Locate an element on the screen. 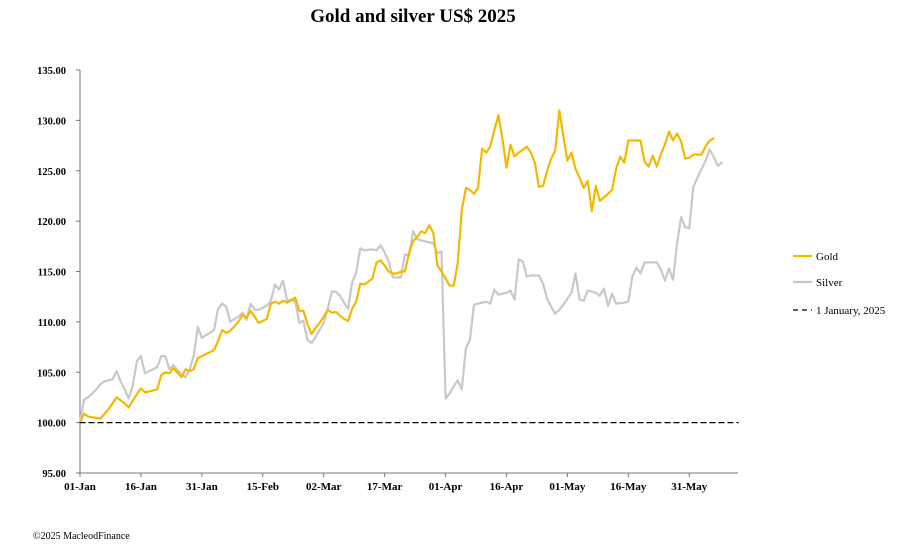 The width and height of the screenshot is (902, 554). y-tick-label: 125.00 is located at coordinates (51, 172).